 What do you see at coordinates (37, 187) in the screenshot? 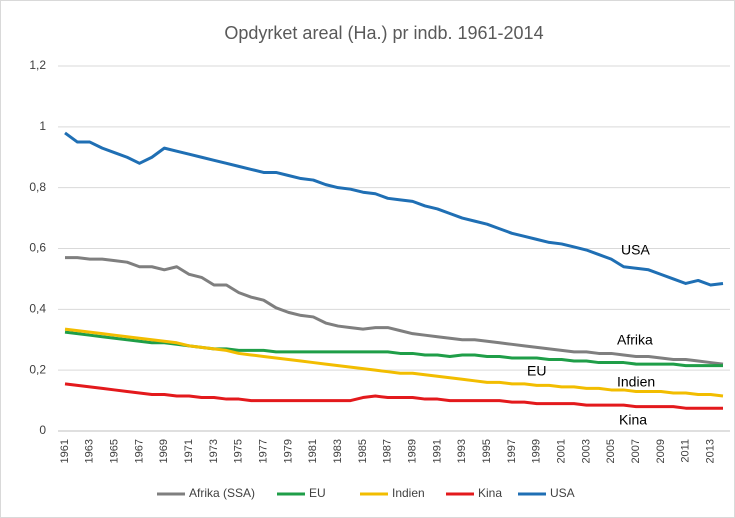
I see `y-tick-label: 0,8` at bounding box center [37, 187].